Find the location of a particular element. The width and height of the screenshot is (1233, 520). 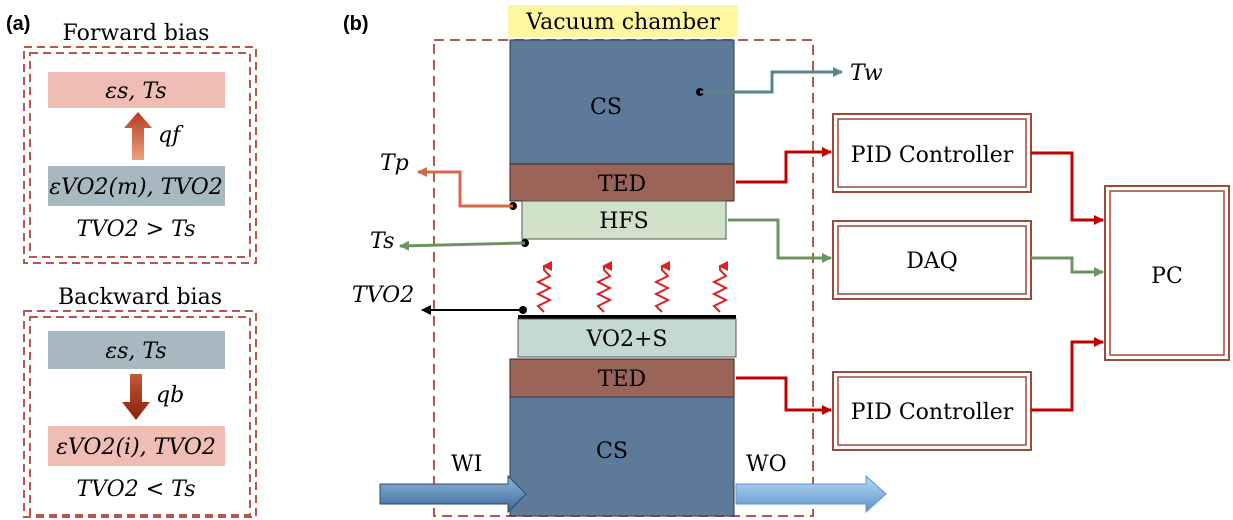

vacuum-chamber-label-bg is located at coordinates (623, 21).